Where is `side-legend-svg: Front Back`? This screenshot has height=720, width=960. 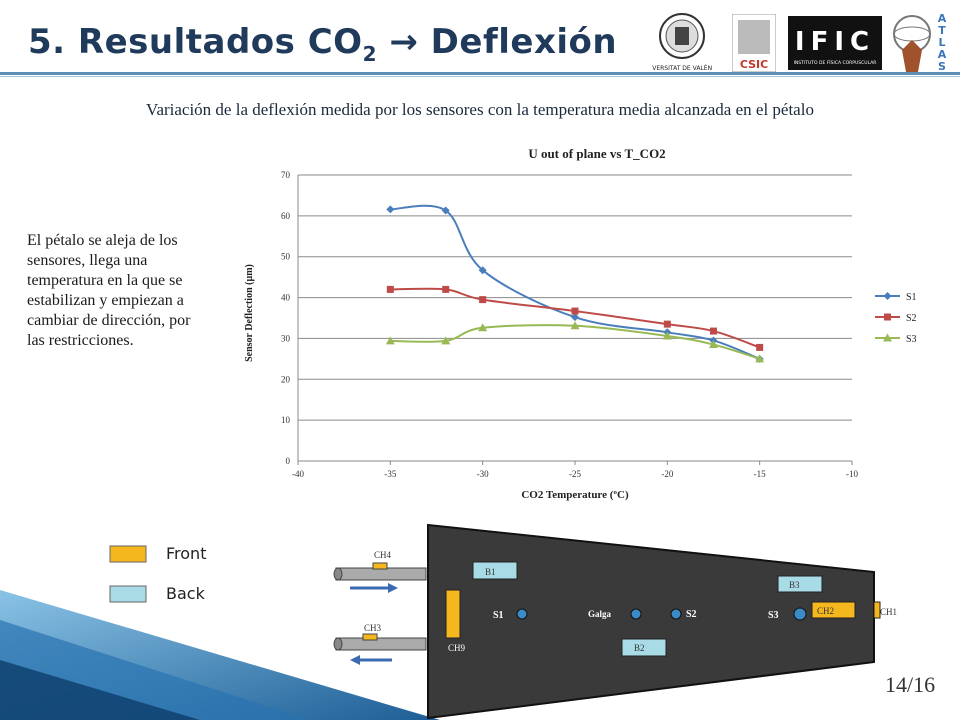
side-legend-svg: Front Back is located at coordinates (157, 573).